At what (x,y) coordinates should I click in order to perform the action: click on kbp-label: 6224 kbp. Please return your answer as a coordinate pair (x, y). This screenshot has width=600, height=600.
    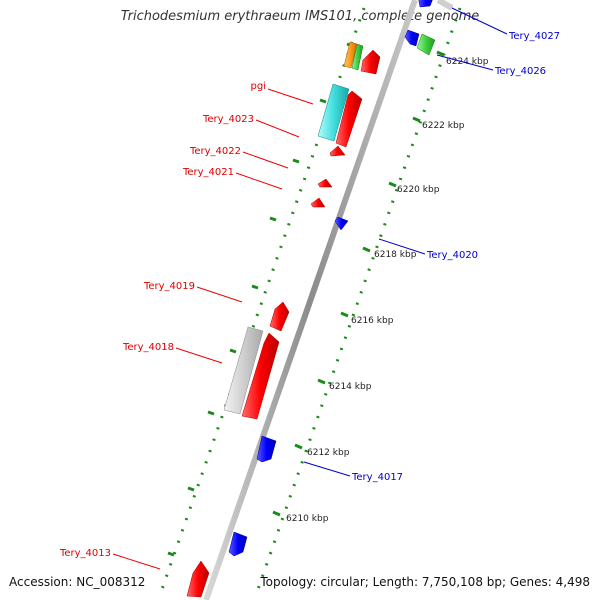
    Looking at the image, I should click on (467, 62).